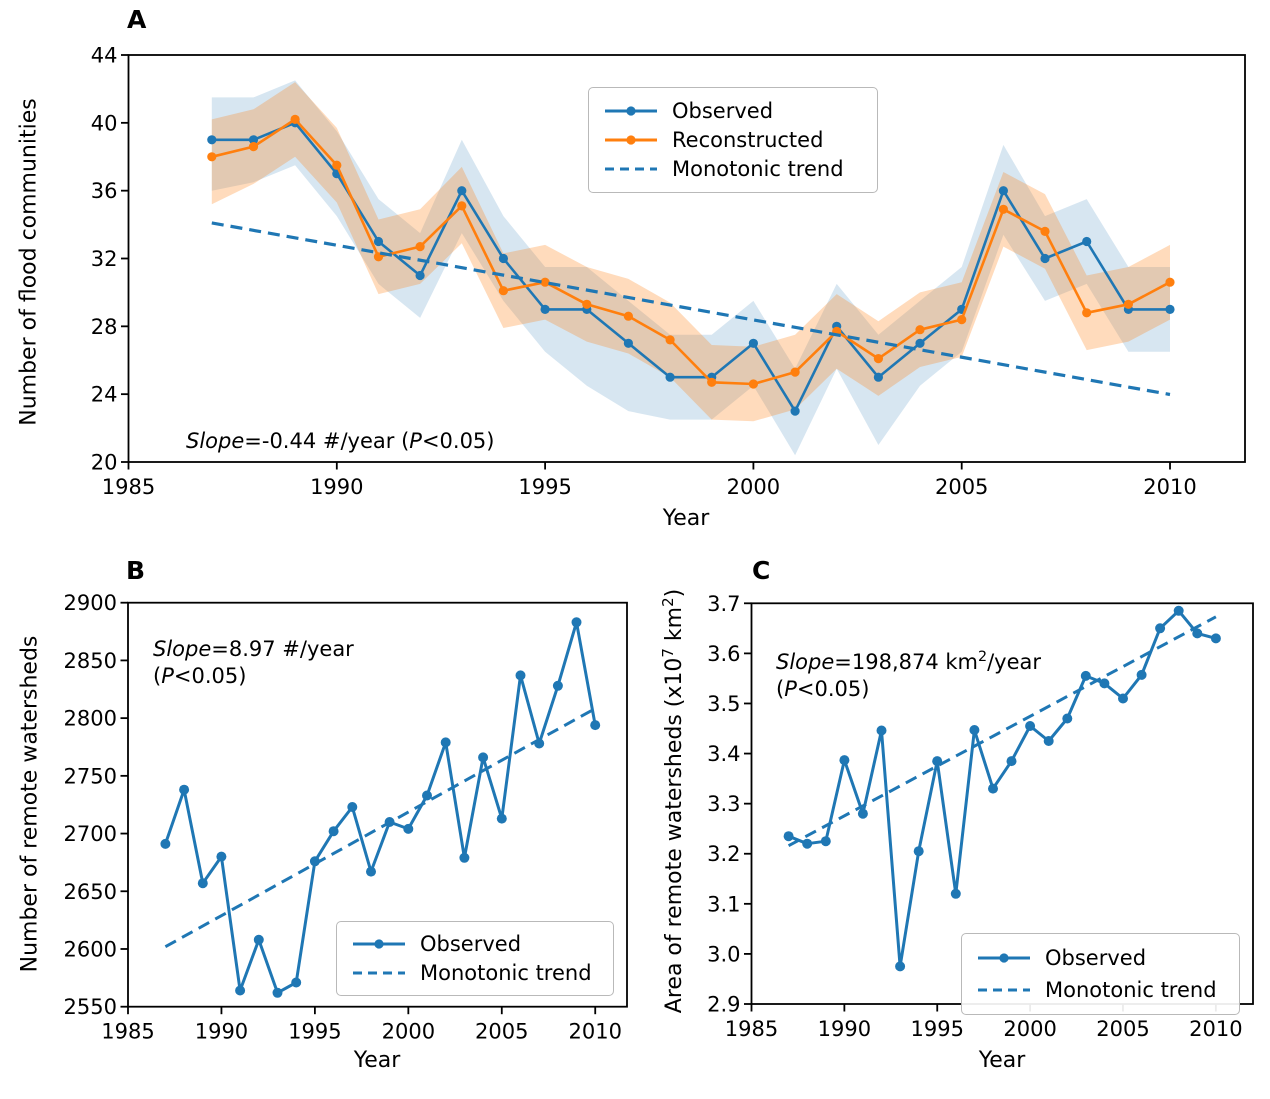  What do you see at coordinates (761, 570) in the screenshot?
I see `panel-c-letter: C` at bounding box center [761, 570].